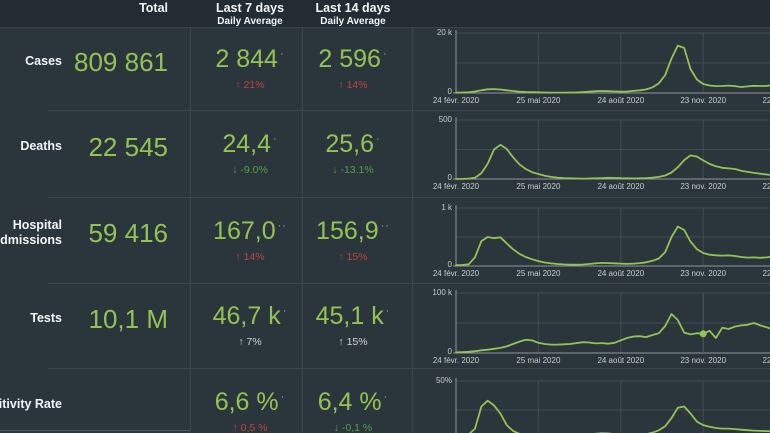  I want to click on hospital-7d-value: 167,0 ··, so click(250, 233).